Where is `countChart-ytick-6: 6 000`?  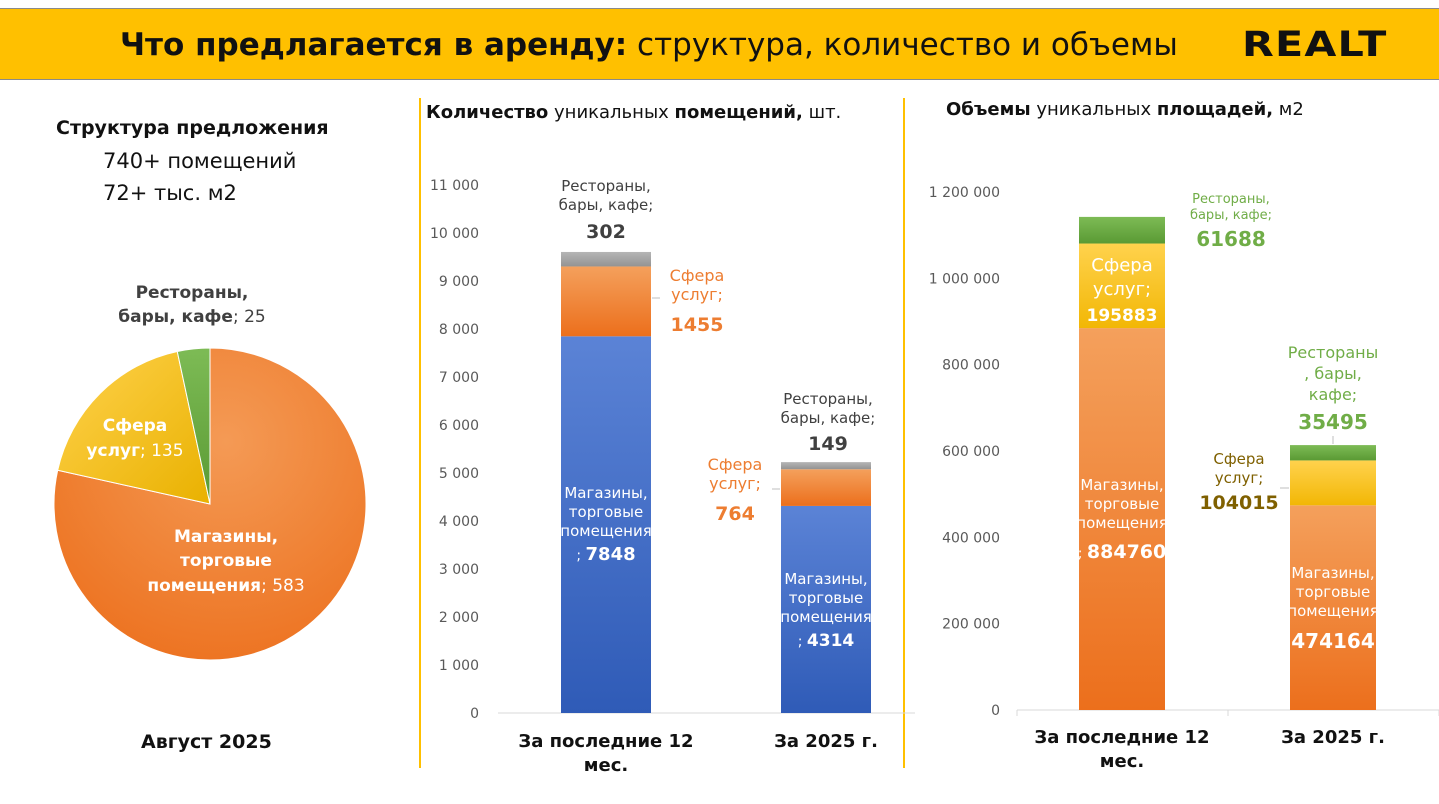
countChart-ytick-6: 6 000 is located at coordinates (459, 426).